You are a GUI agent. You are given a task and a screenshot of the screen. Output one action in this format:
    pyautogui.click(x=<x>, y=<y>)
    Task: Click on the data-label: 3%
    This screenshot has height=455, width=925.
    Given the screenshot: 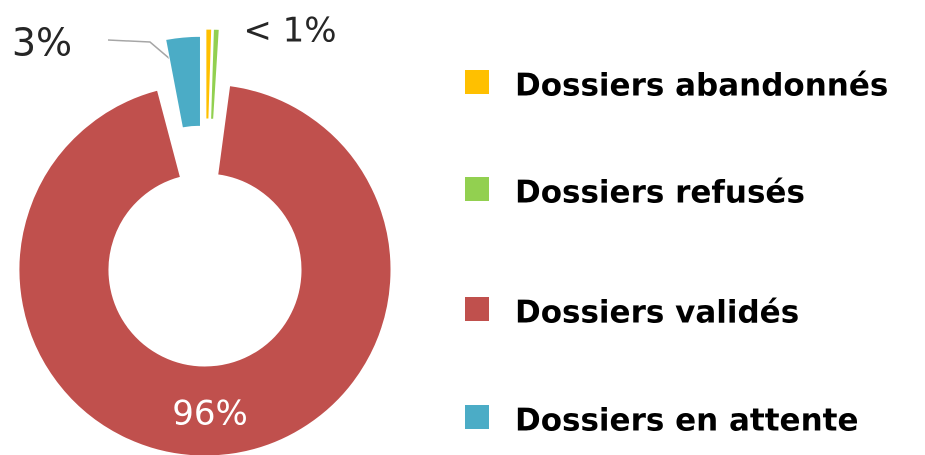 What is the action you would take?
    pyautogui.click(x=42, y=43)
    